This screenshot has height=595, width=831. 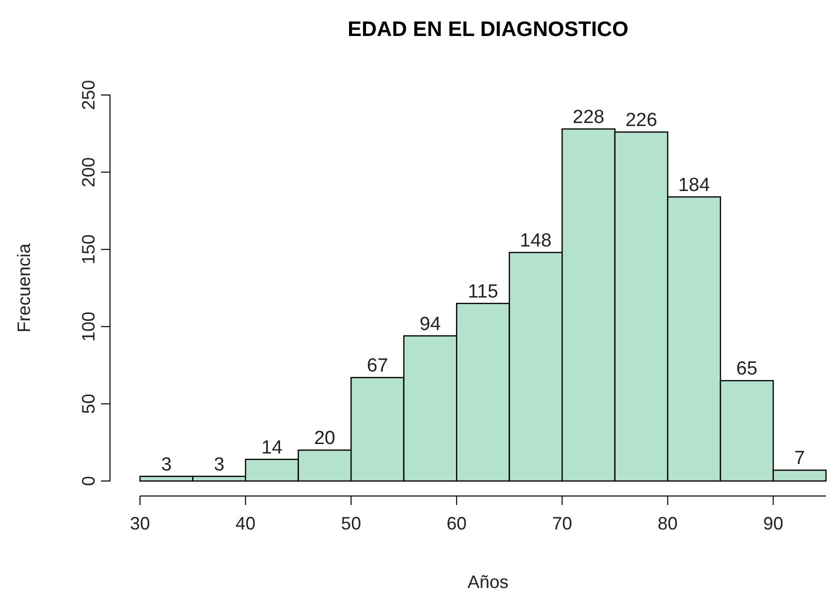 What do you see at coordinates (488, 29) in the screenshot?
I see `chart-title: EDAD EN EL DIAGNOSTICO` at bounding box center [488, 29].